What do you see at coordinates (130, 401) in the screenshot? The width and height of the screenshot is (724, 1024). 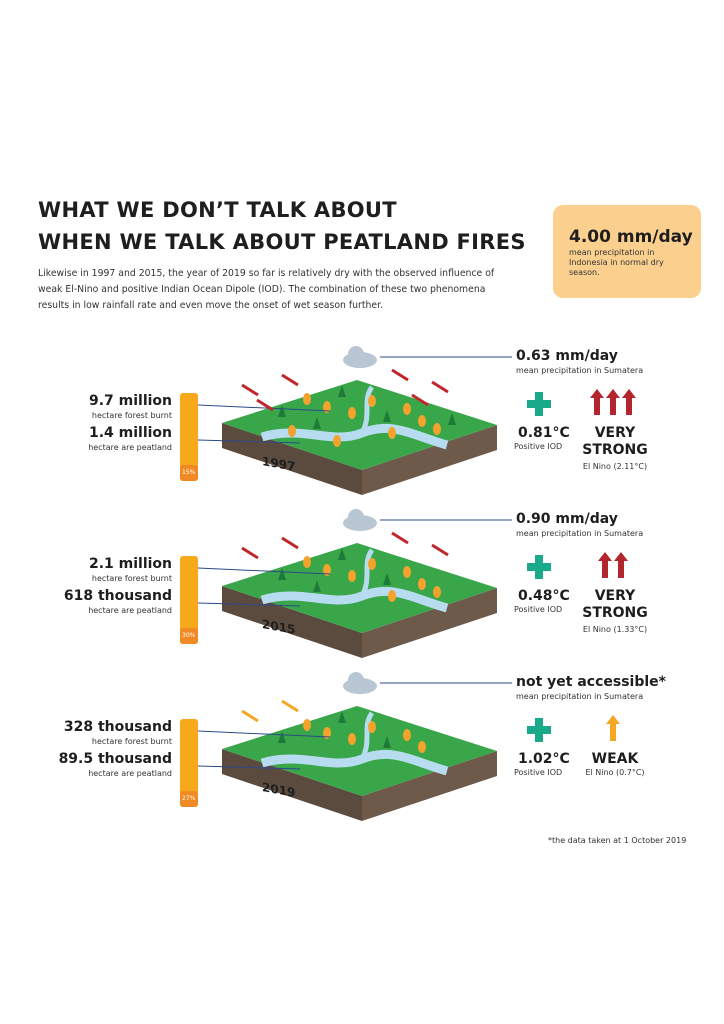 I see `burnt-value: 9.7 million` at bounding box center [130, 401].